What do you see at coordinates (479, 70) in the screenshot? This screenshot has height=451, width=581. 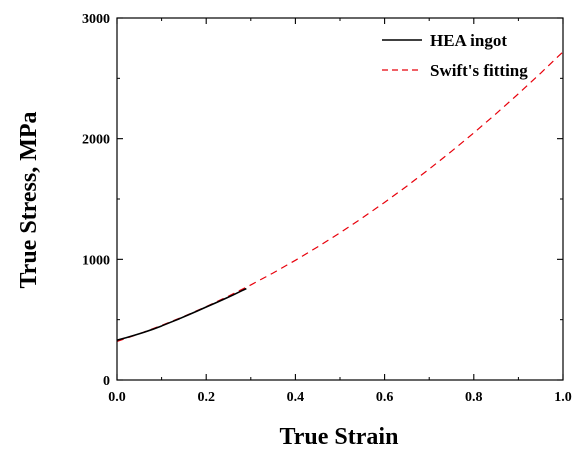 I see `legend-label-swift-fitting: Swift's fitting` at bounding box center [479, 70].